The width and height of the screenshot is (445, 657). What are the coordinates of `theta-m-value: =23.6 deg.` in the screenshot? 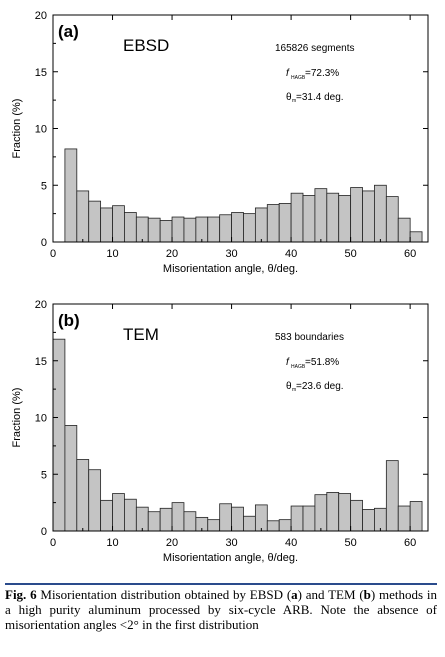 It's located at (320, 386).